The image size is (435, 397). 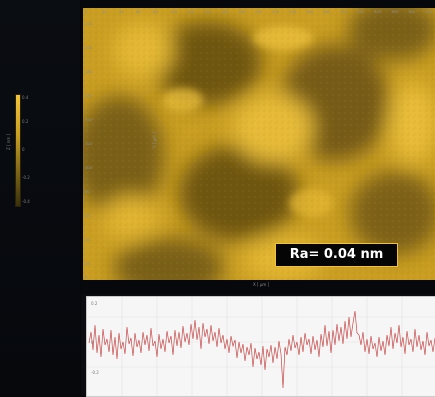 I want to click on top-axis-tick: 120, so click(x=191, y=11).